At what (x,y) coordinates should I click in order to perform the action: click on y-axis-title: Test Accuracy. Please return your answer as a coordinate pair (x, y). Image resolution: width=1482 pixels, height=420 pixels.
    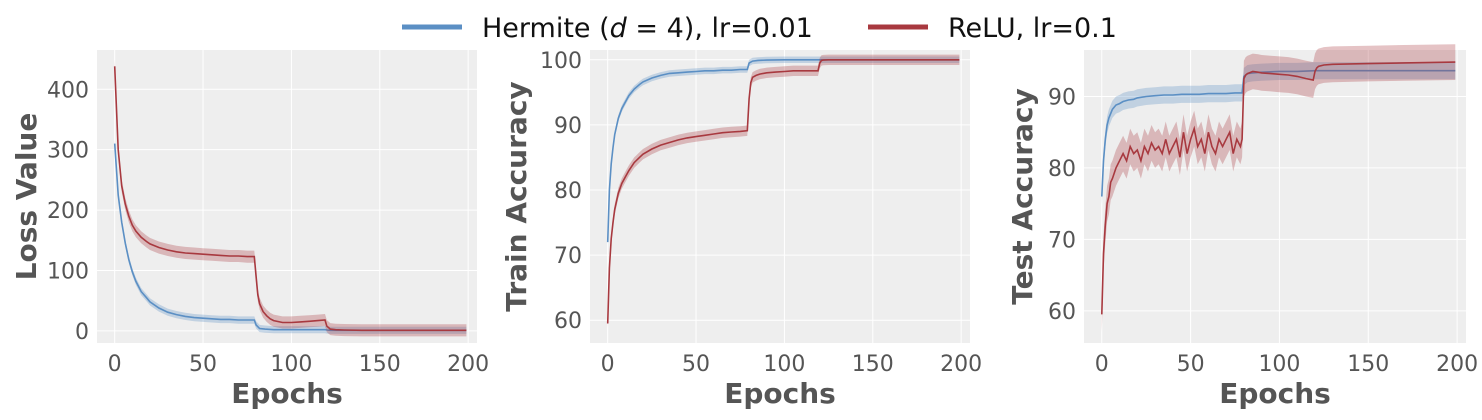
    Looking at the image, I should click on (1022, 196).